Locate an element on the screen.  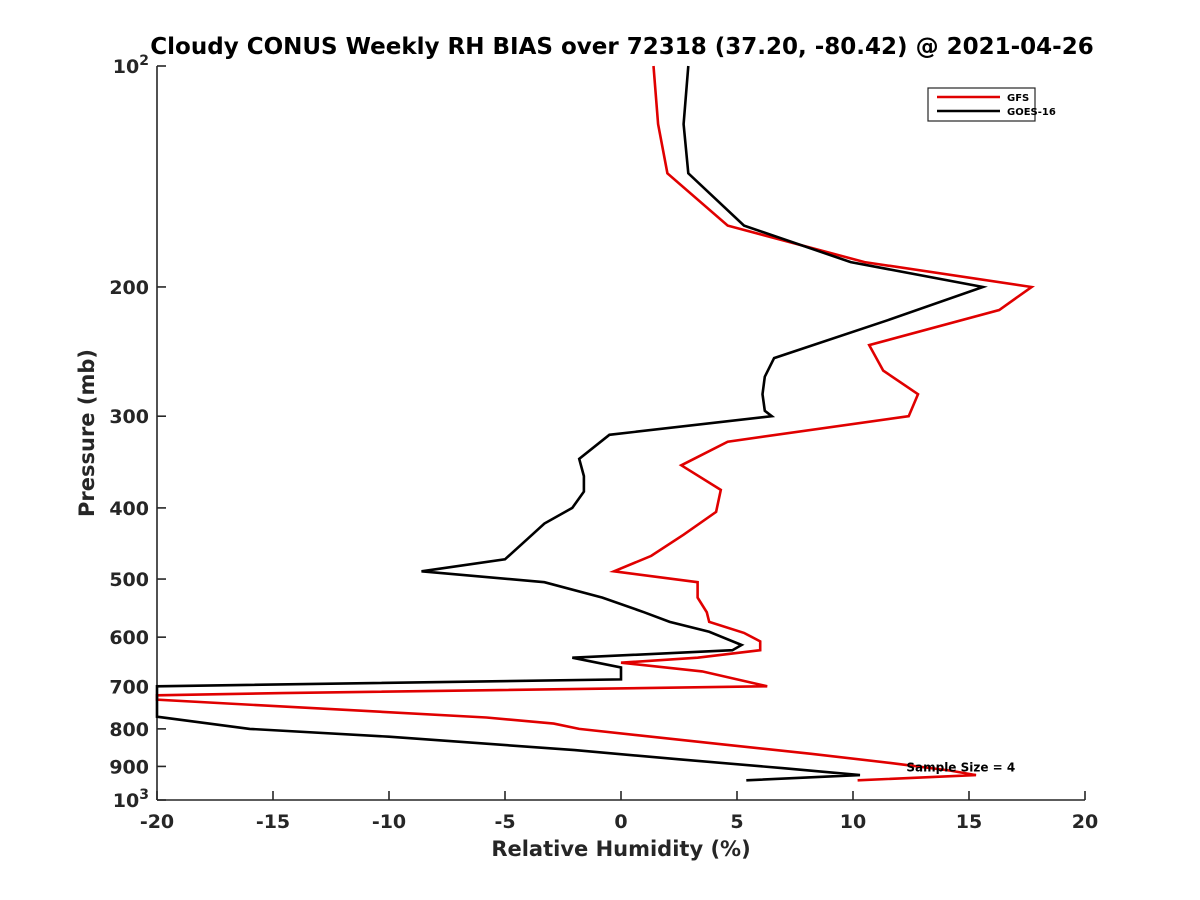
x-tick-label: -20 is located at coordinates (157, 822).